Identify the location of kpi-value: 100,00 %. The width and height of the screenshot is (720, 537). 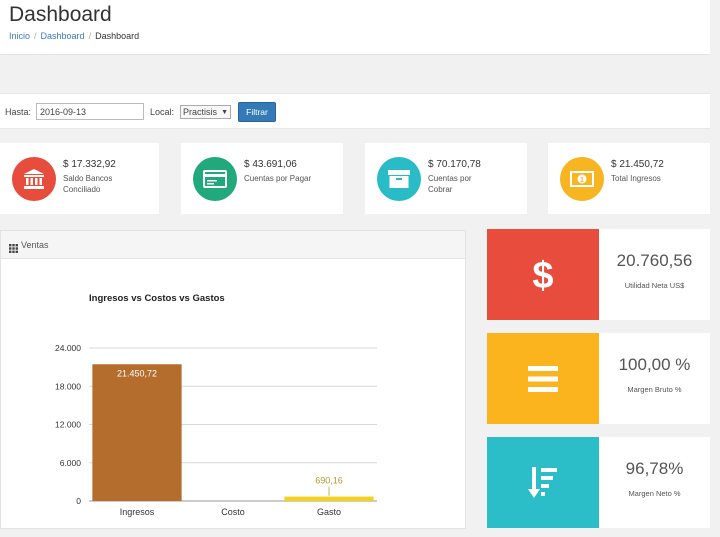
(654, 364).